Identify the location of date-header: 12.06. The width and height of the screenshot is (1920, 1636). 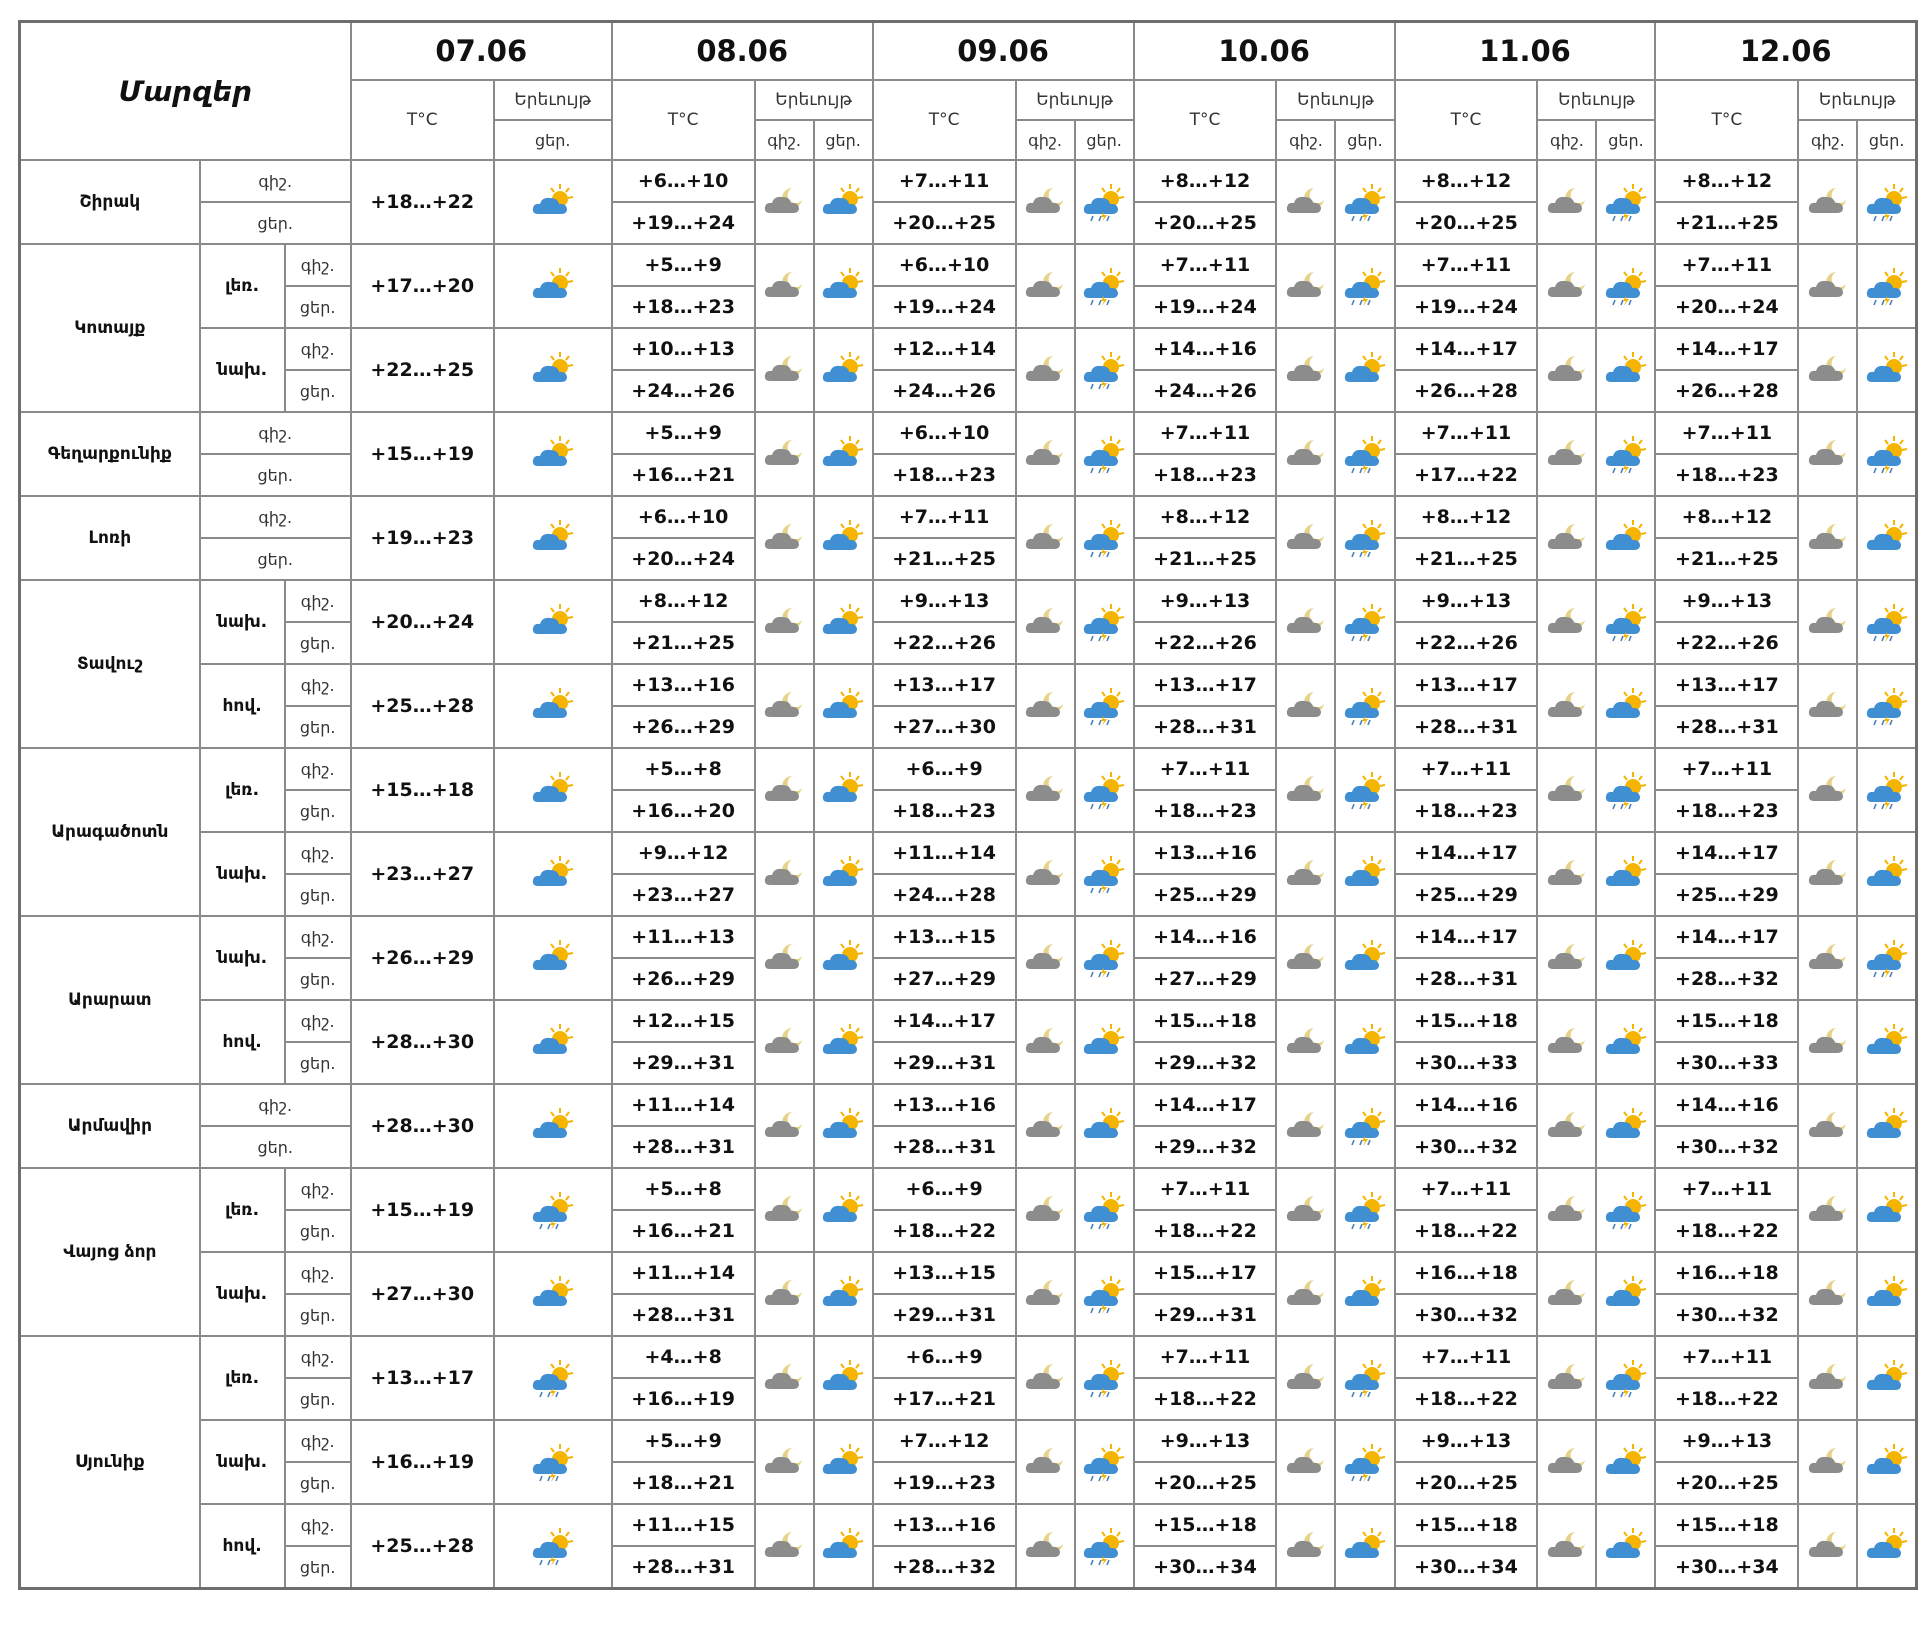
(1786, 50).